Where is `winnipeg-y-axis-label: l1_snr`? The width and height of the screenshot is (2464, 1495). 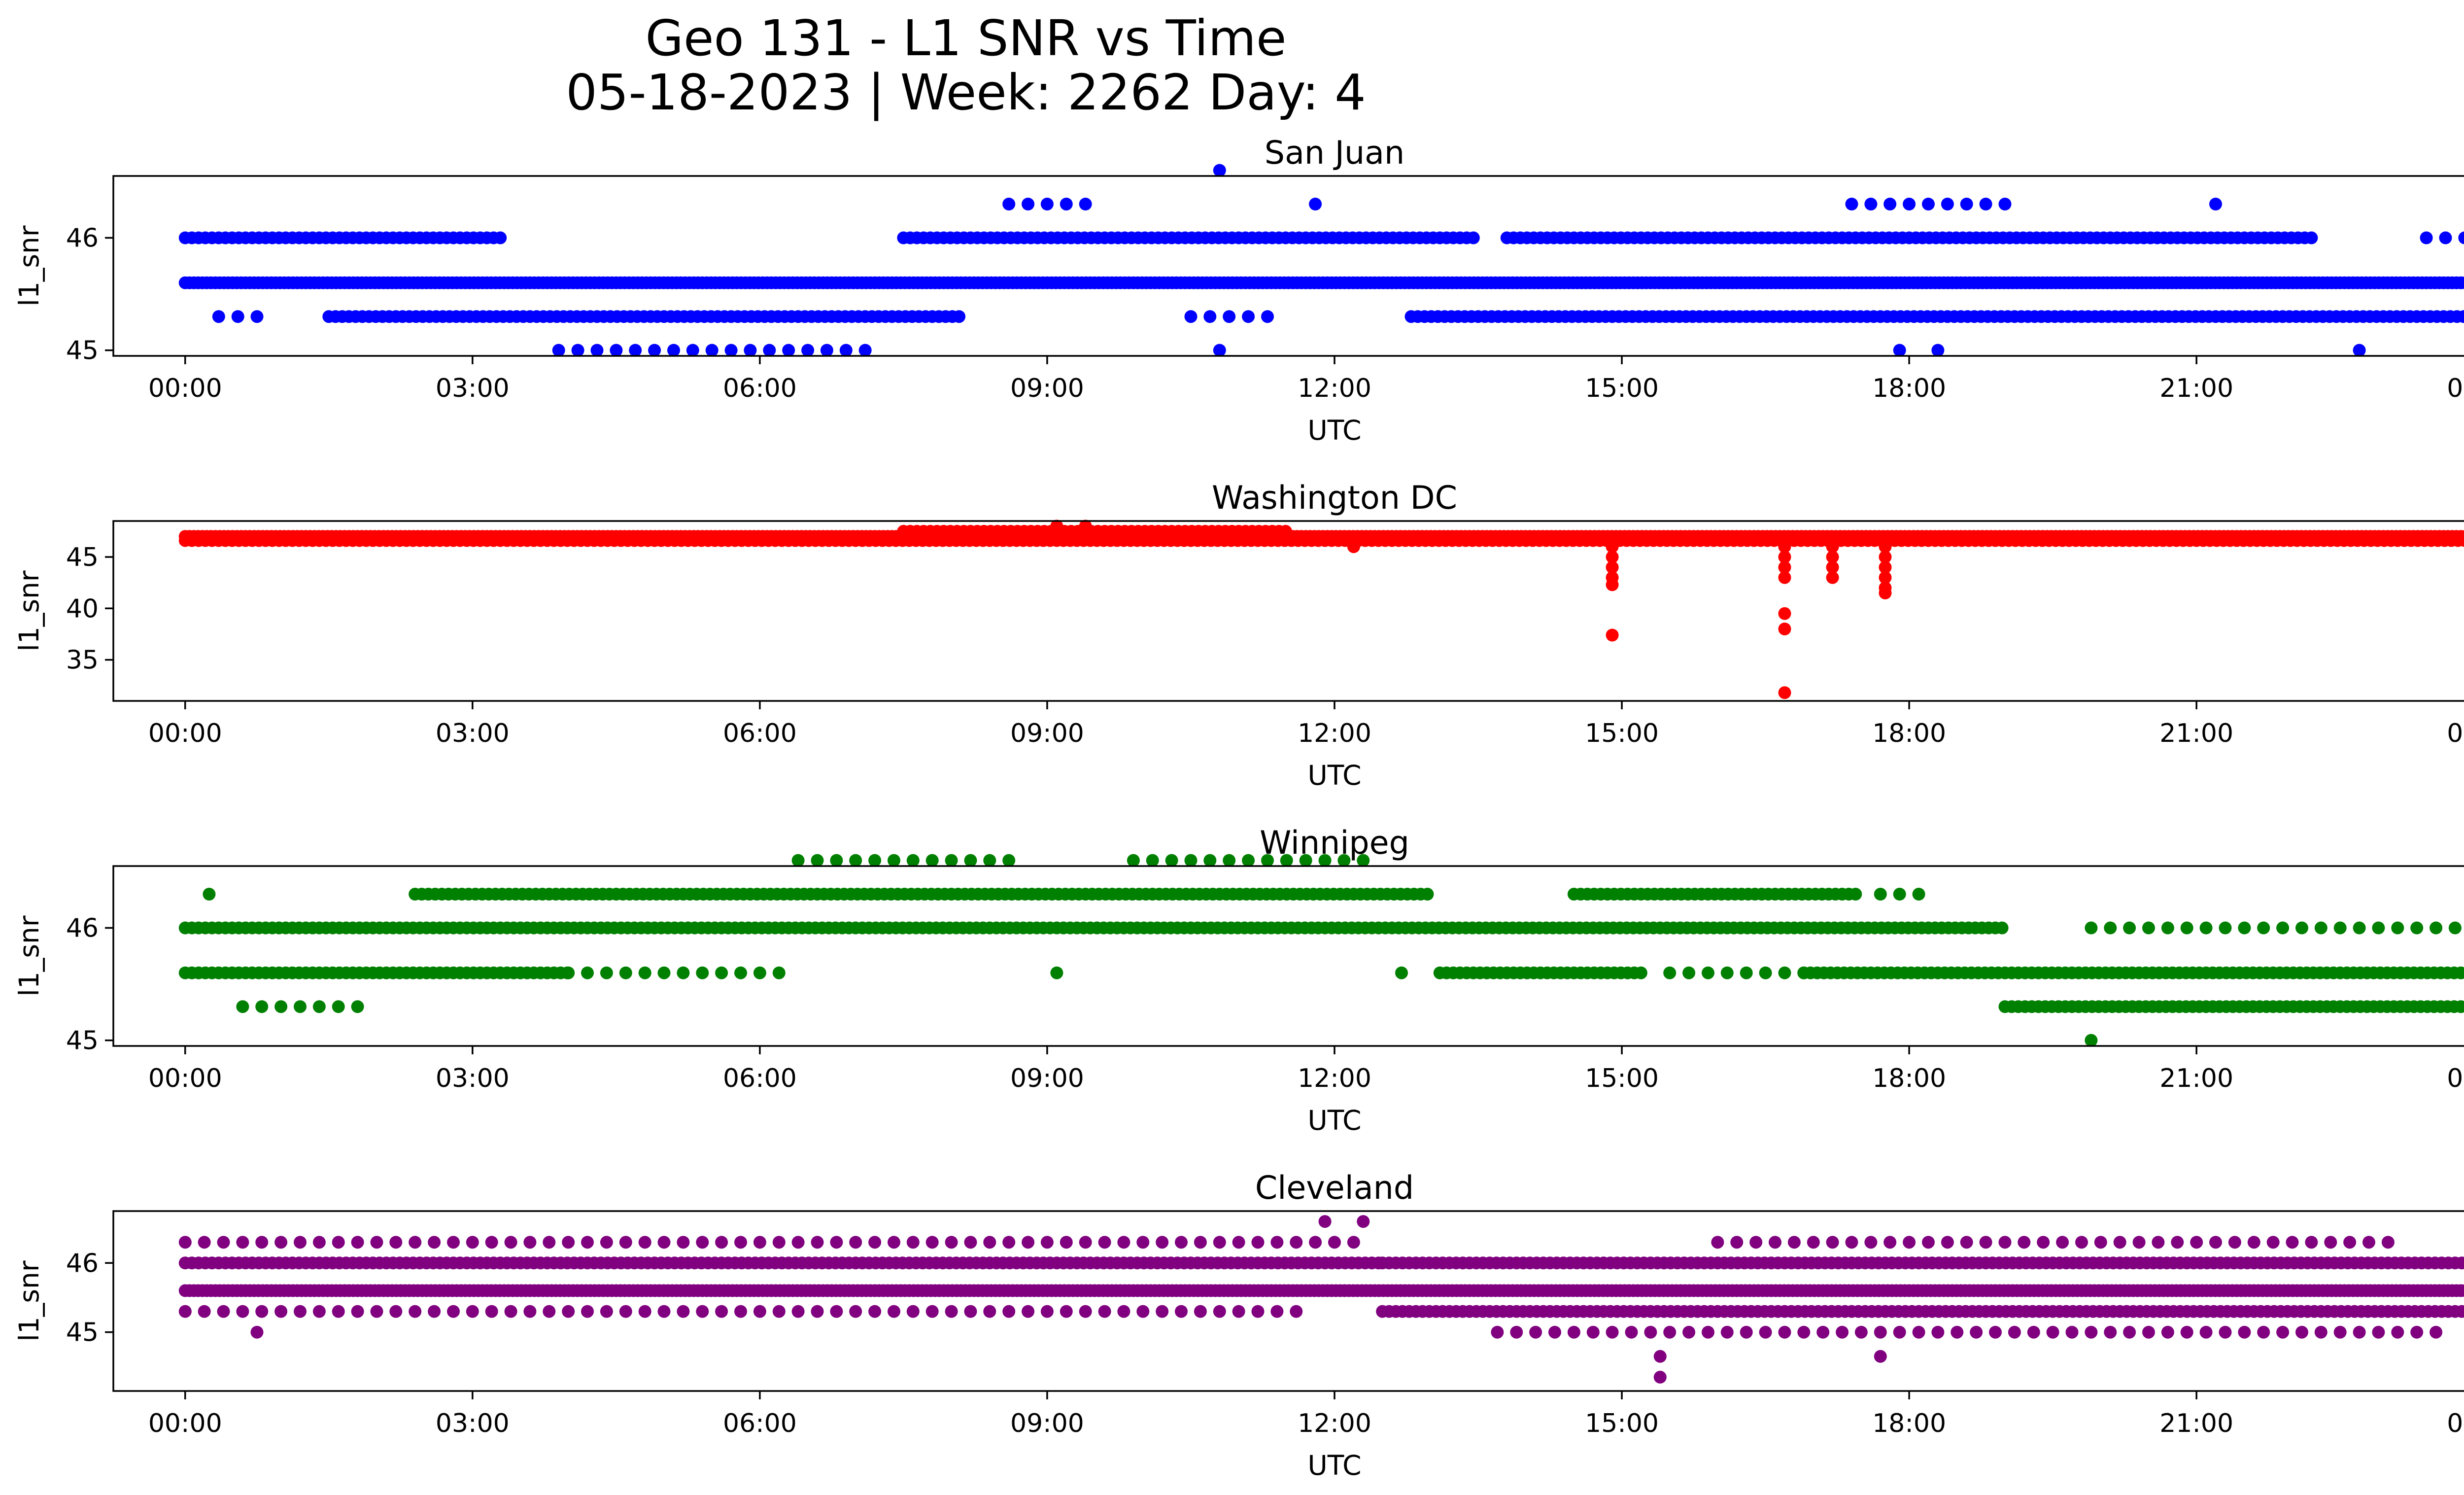 winnipeg-y-axis-label: l1_snr is located at coordinates (29, 955).